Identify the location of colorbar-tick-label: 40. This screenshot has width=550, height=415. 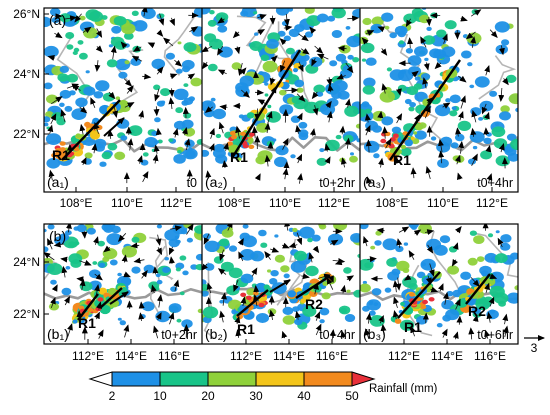
(304, 396).